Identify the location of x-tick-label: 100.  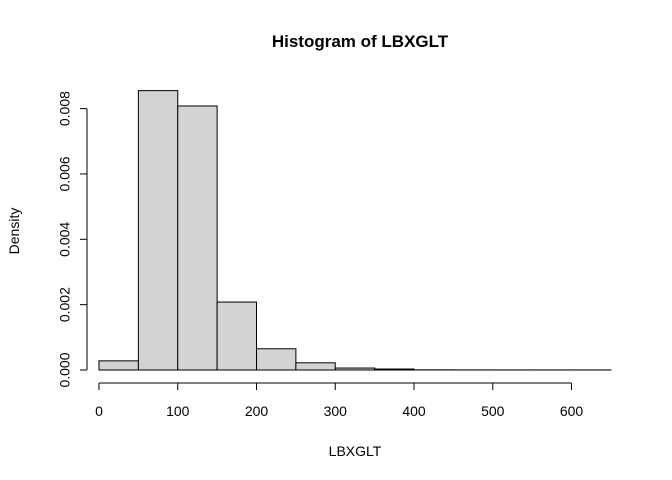
(178, 411).